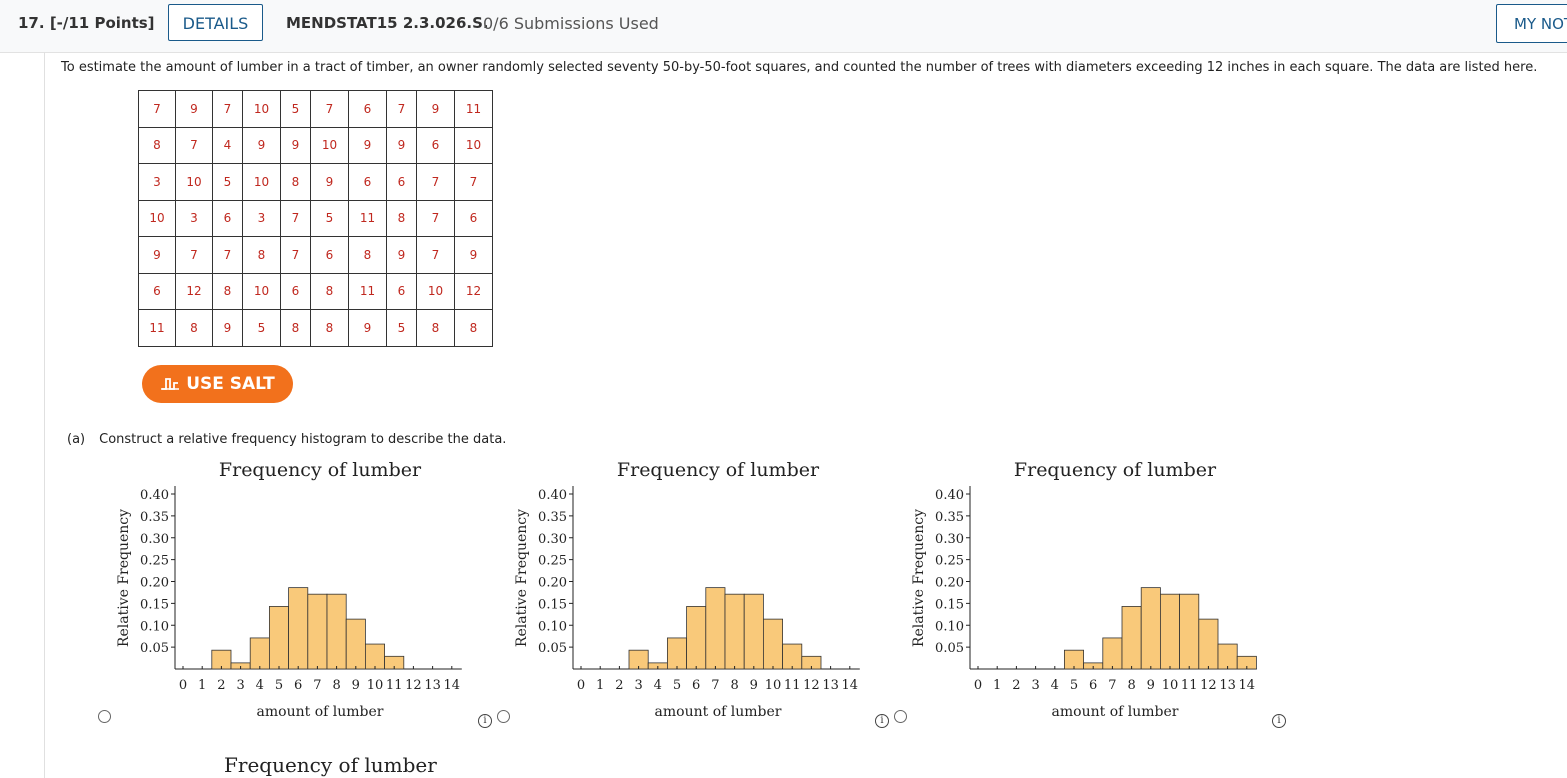 The width and height of the screenshot is (1567, 778). Describe the element at coordinates (330, 765) in the screenshot. I see `option-4-chart-title: Frequency of lumber` at that location.